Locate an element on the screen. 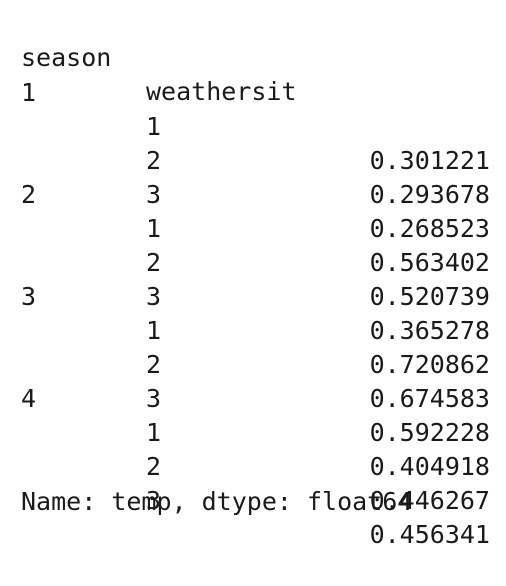  footer-row: Name: temp, dtype: float64 is located at coordinates (253, 483).